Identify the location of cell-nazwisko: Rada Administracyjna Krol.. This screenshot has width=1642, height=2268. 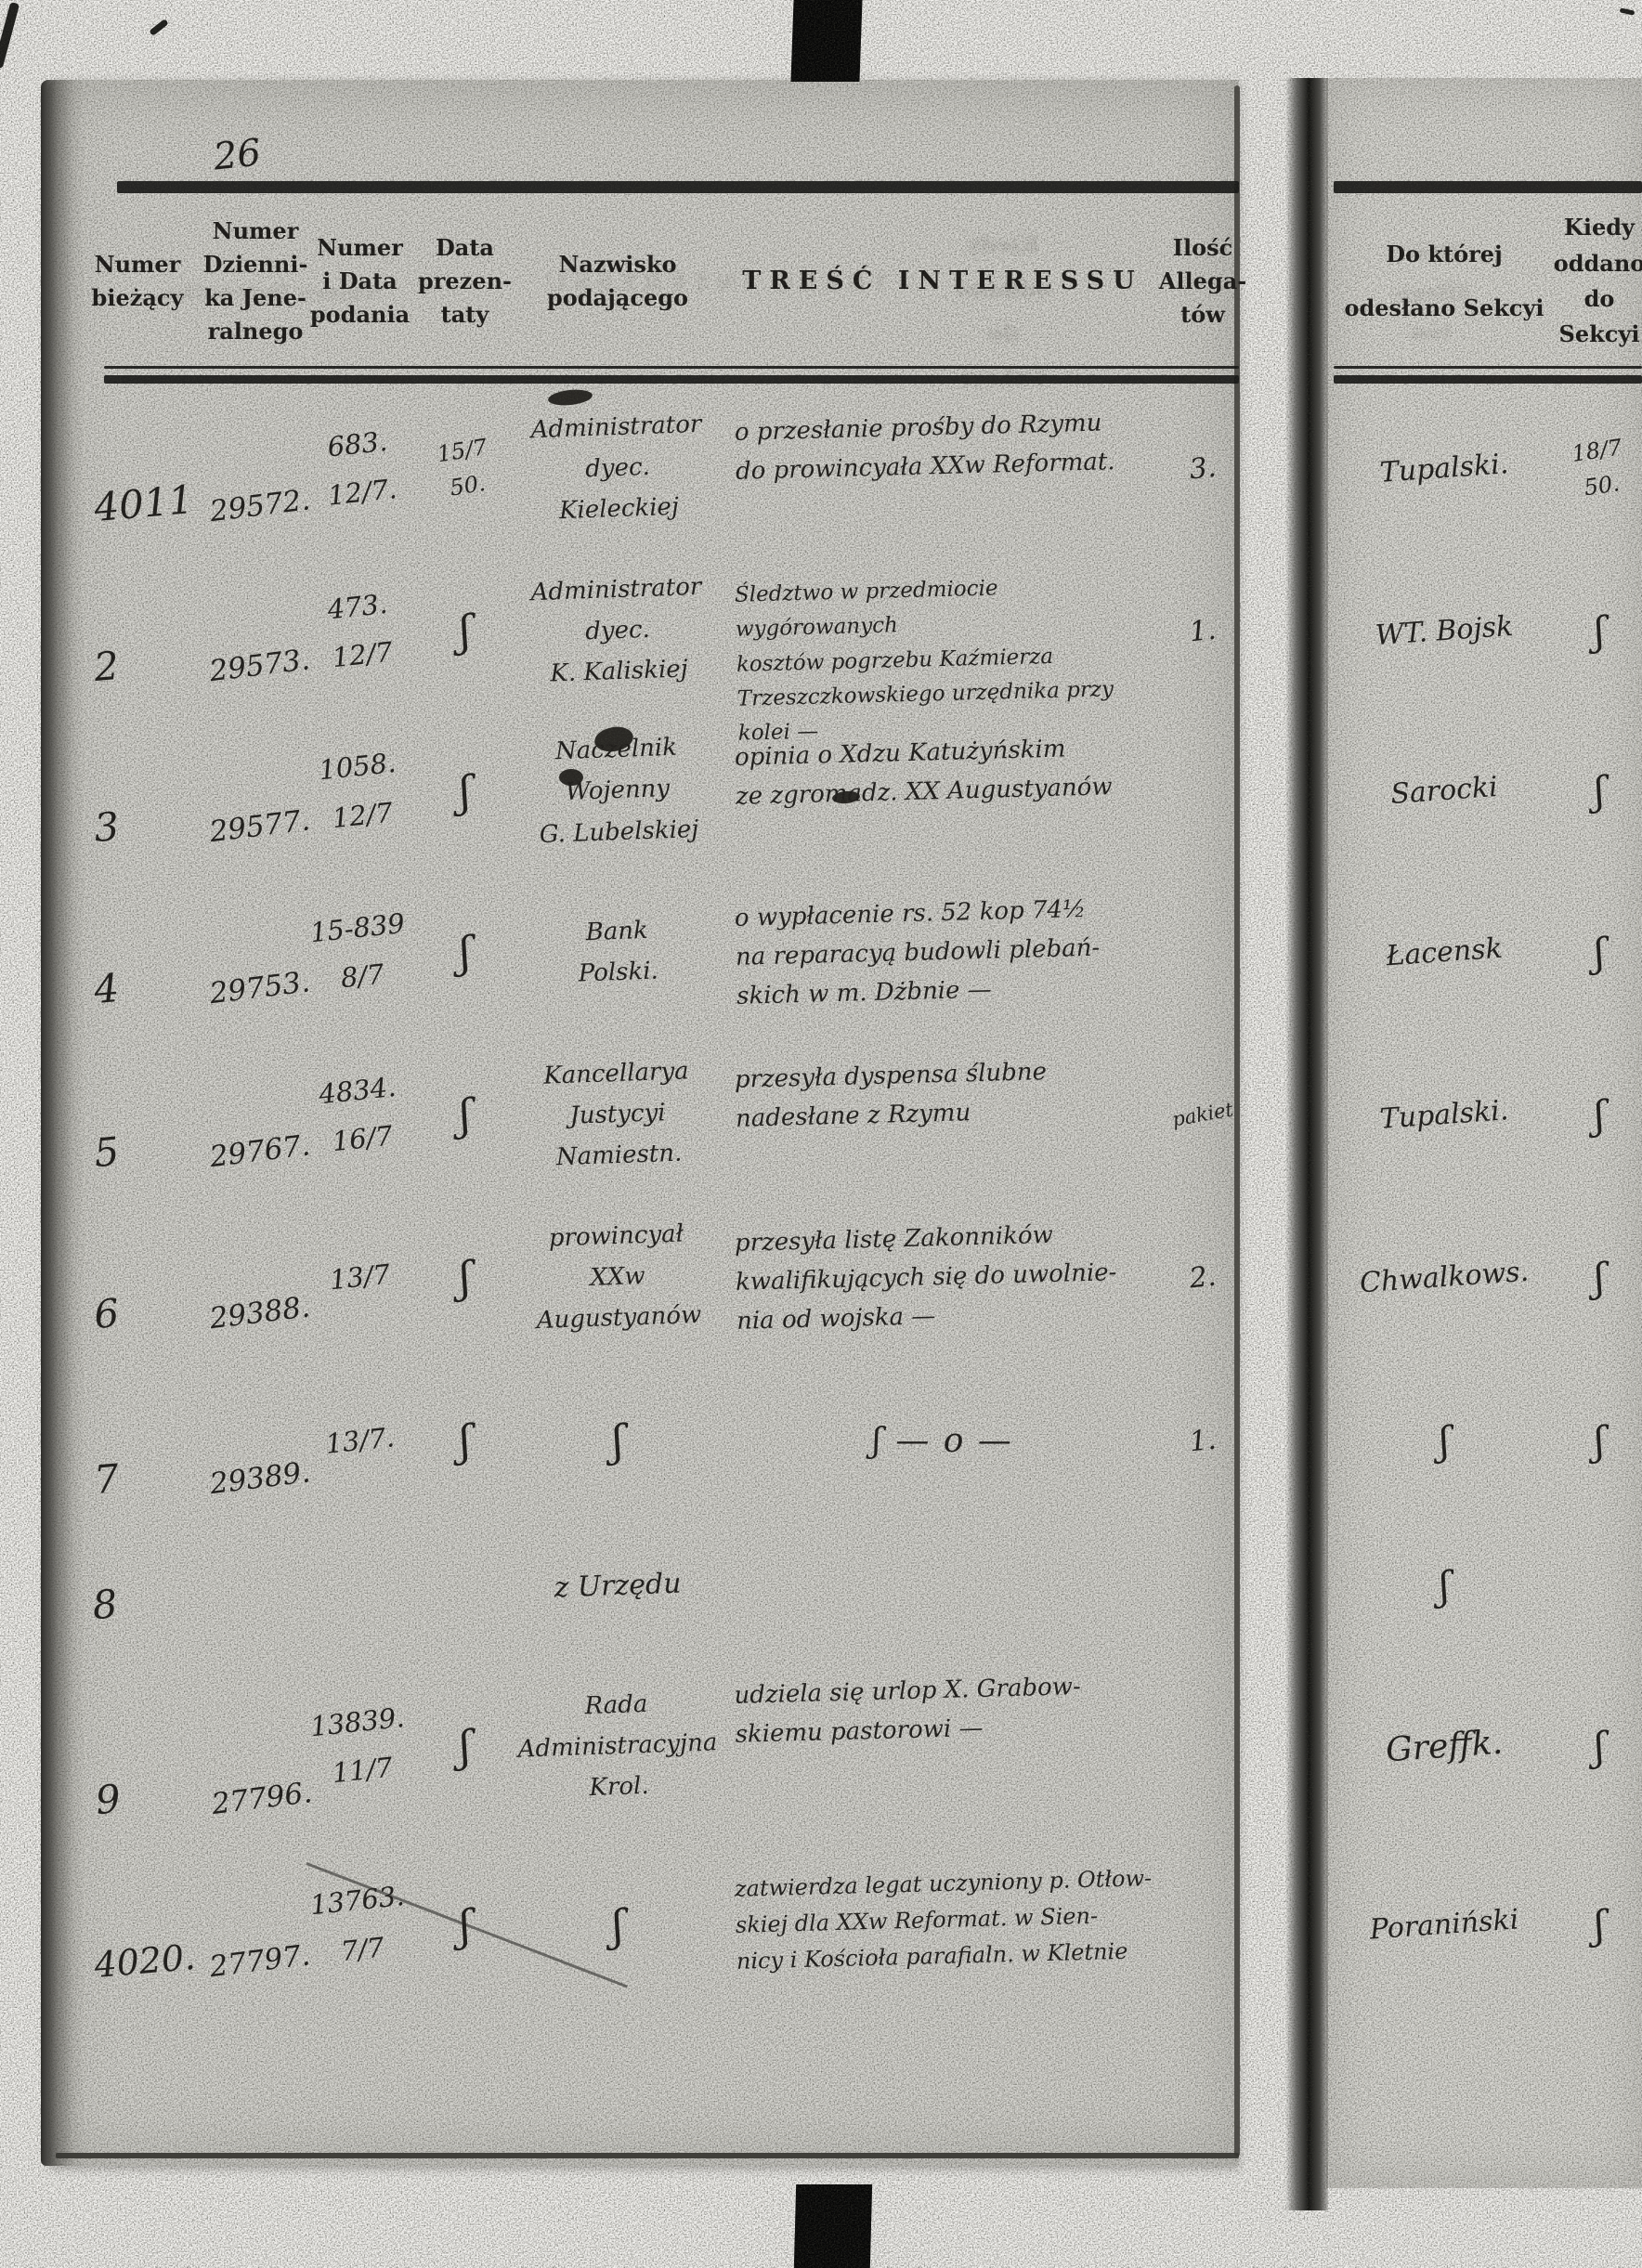
(617, 1746).